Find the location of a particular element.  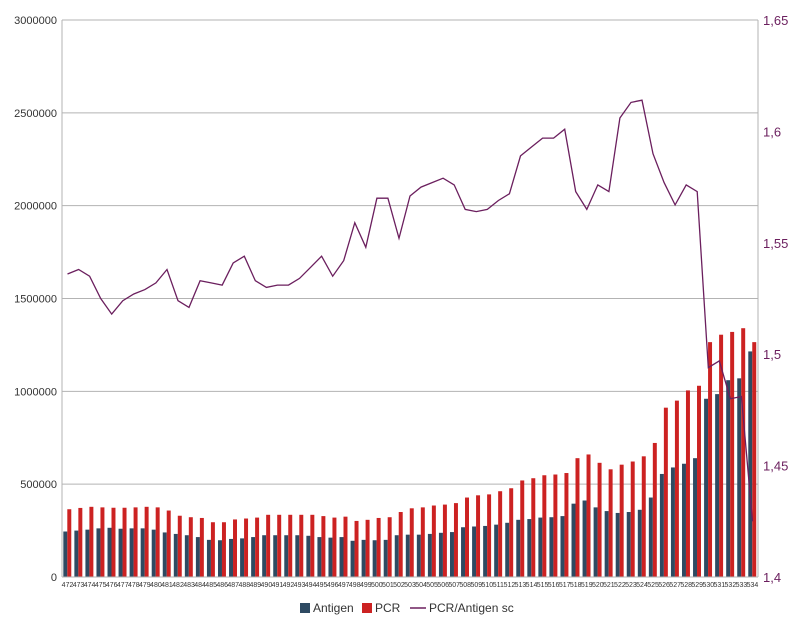

x-tick-label: 500 is located at coordinates (377, 585).